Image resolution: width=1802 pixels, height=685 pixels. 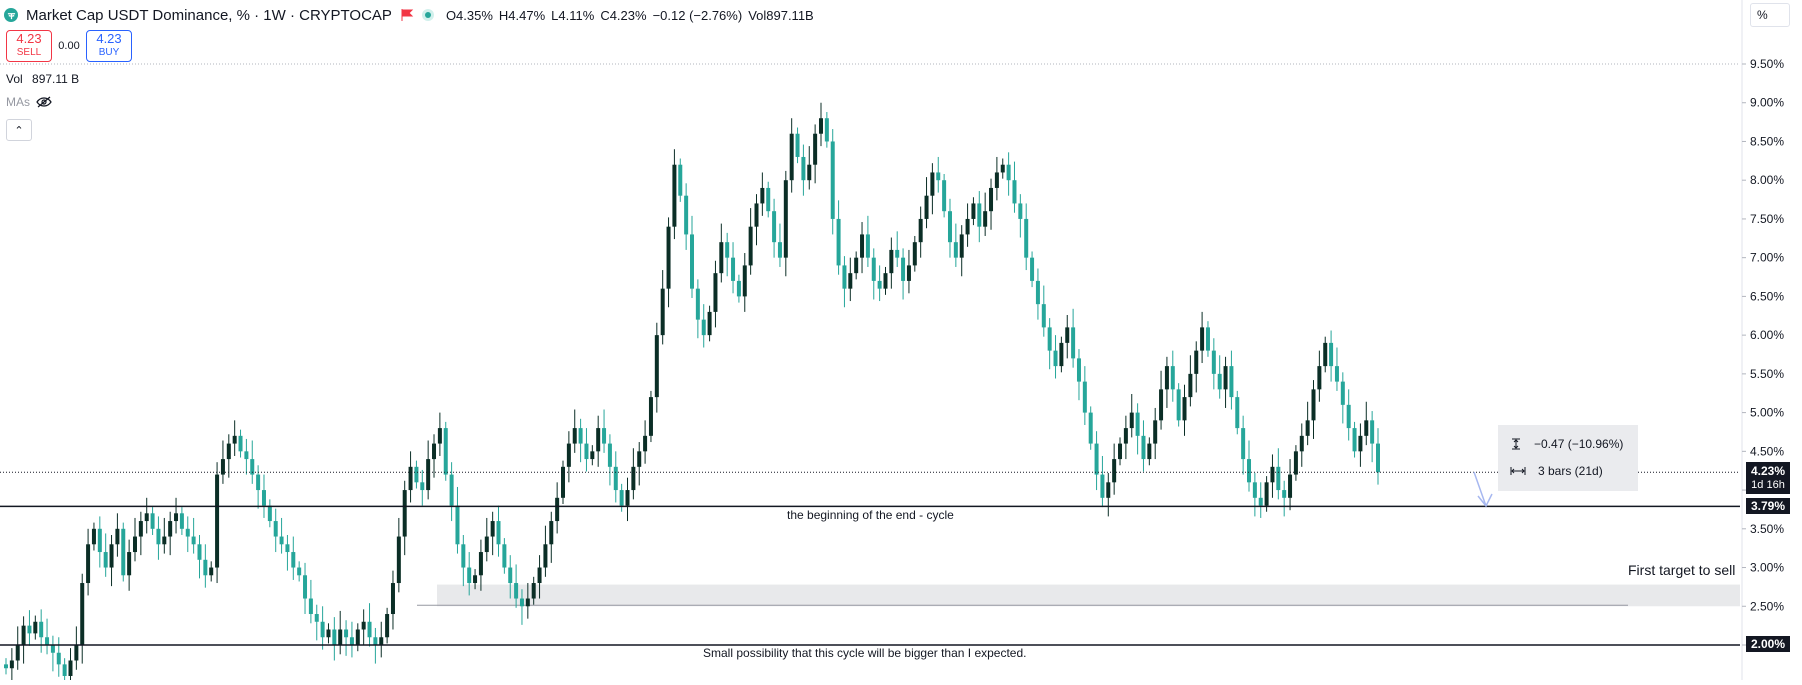 What do you see at coordinates (1767, 180) in the screenshot?
I see `price-tick-label: 8.00%` at bounding box center [1767, 180].